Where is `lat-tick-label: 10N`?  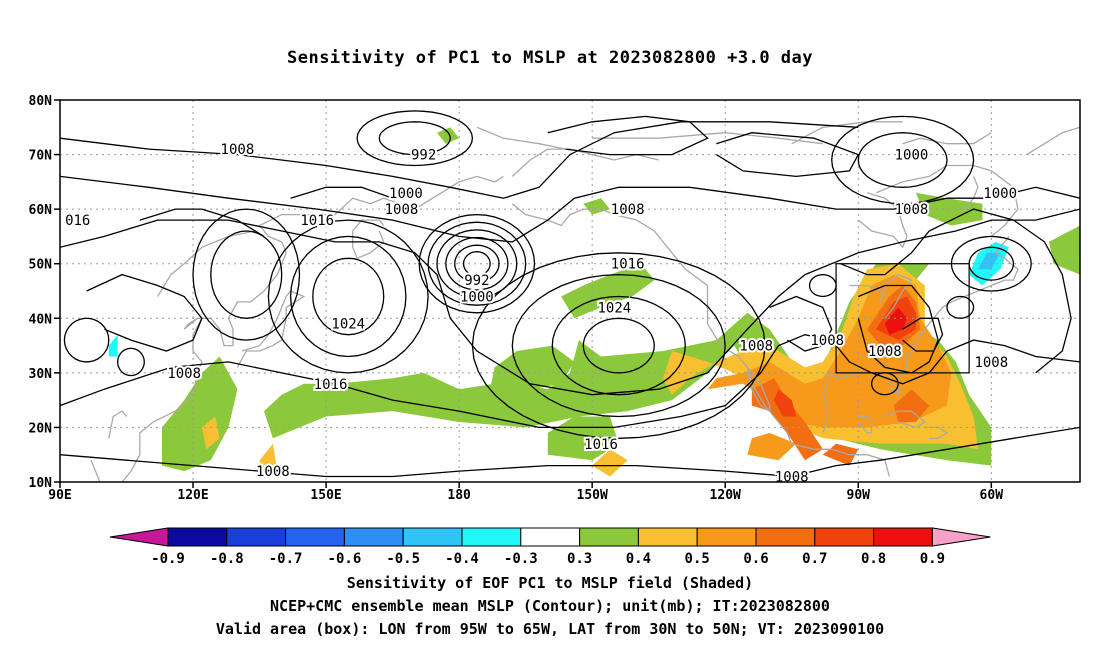
lat-tick-label: 10N is located at coordinates (41, 483).